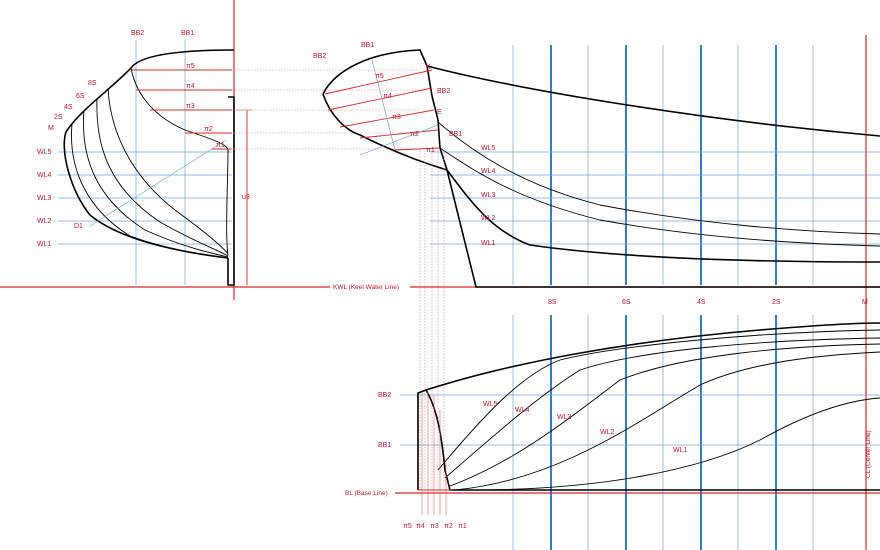  What do you see at coordinates (448, 526) in the screenshot?
I see `pv-label-pi2: π2` at bounding box center [448, 526].